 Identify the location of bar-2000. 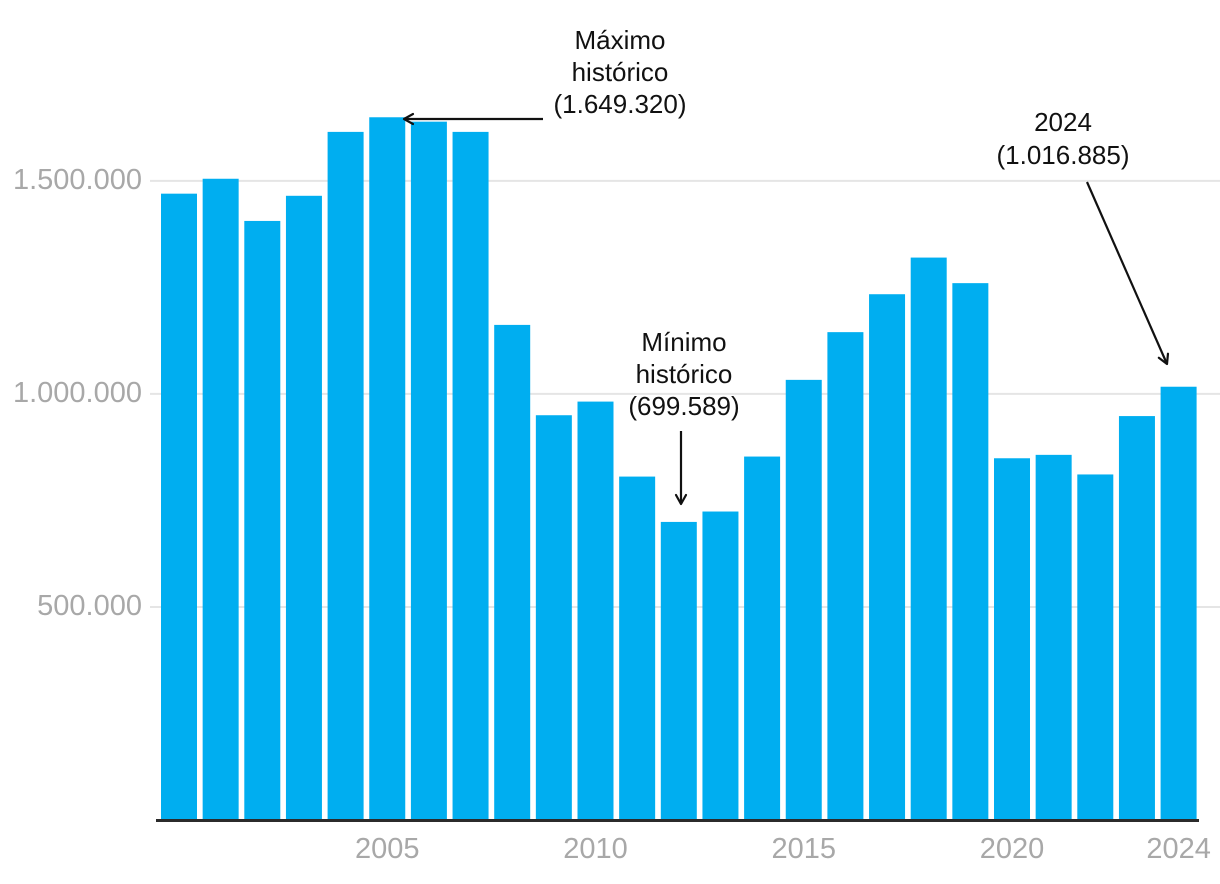
(179, 506).